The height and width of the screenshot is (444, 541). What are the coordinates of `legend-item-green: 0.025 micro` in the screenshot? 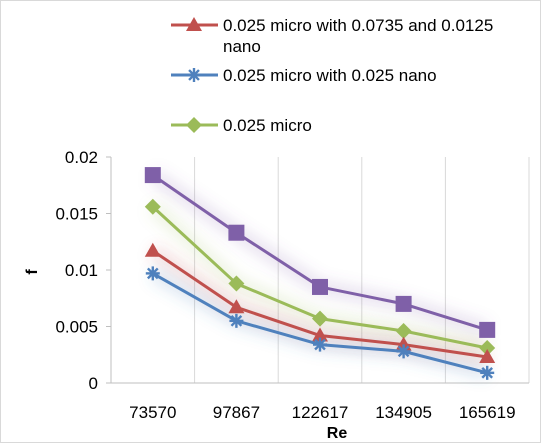 It's located at (241, 125).